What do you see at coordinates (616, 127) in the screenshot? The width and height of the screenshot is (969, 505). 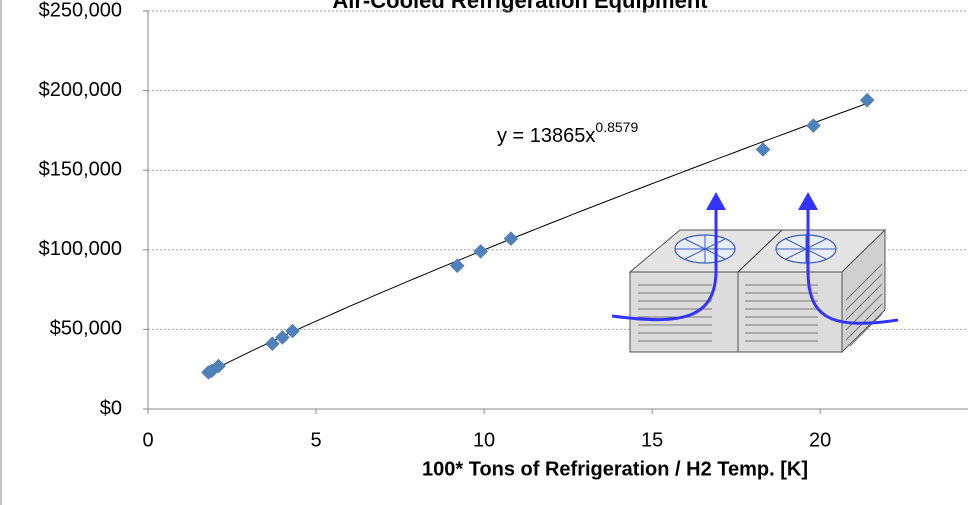 I see `equation-exponent: 0.8579` at bounding box center [616, 127].